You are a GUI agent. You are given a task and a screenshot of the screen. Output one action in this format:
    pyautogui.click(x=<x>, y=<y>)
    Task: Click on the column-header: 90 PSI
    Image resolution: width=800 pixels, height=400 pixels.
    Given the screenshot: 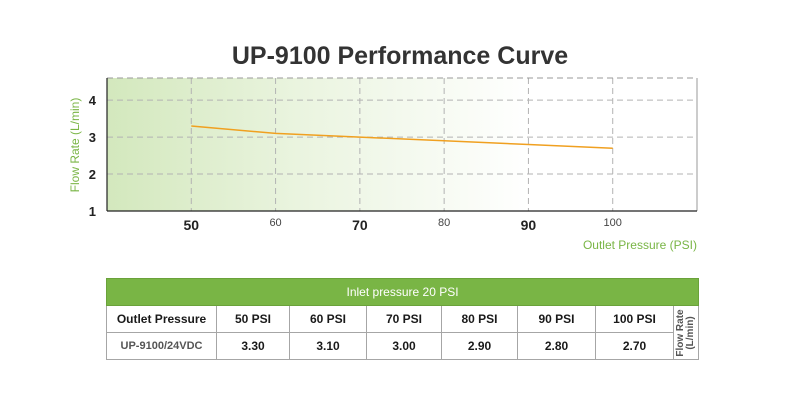 What is the action you would take?
    pyautogui.click(x=556, y=319)
    